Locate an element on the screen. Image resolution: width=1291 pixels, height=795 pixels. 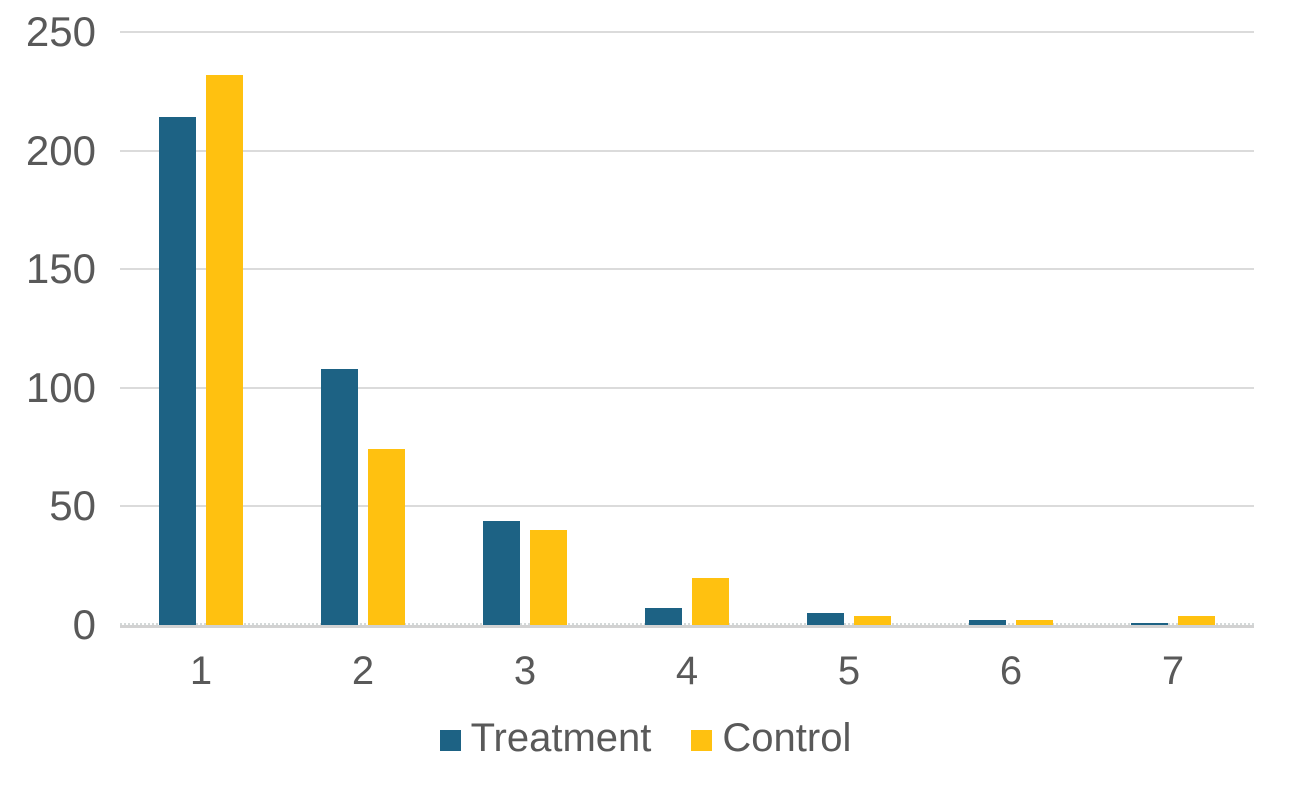
y-tick-label-50: 50 is located at coordinates (72, 506).